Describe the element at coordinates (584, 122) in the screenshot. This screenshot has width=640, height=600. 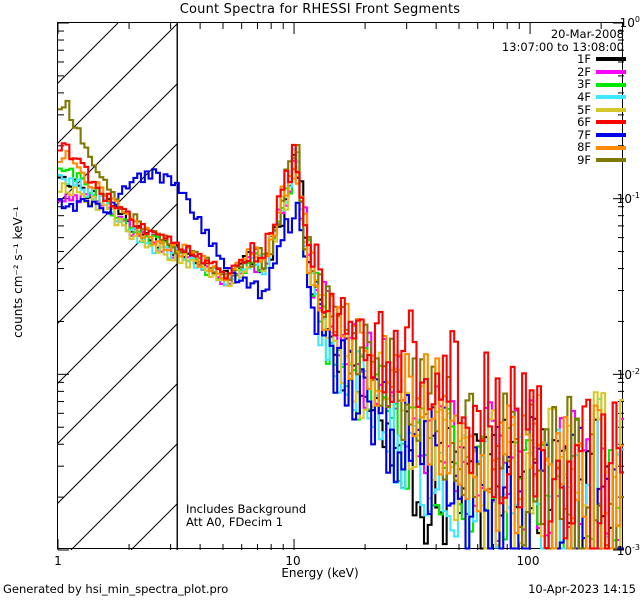
I see `legend-label: 6F` at that location.